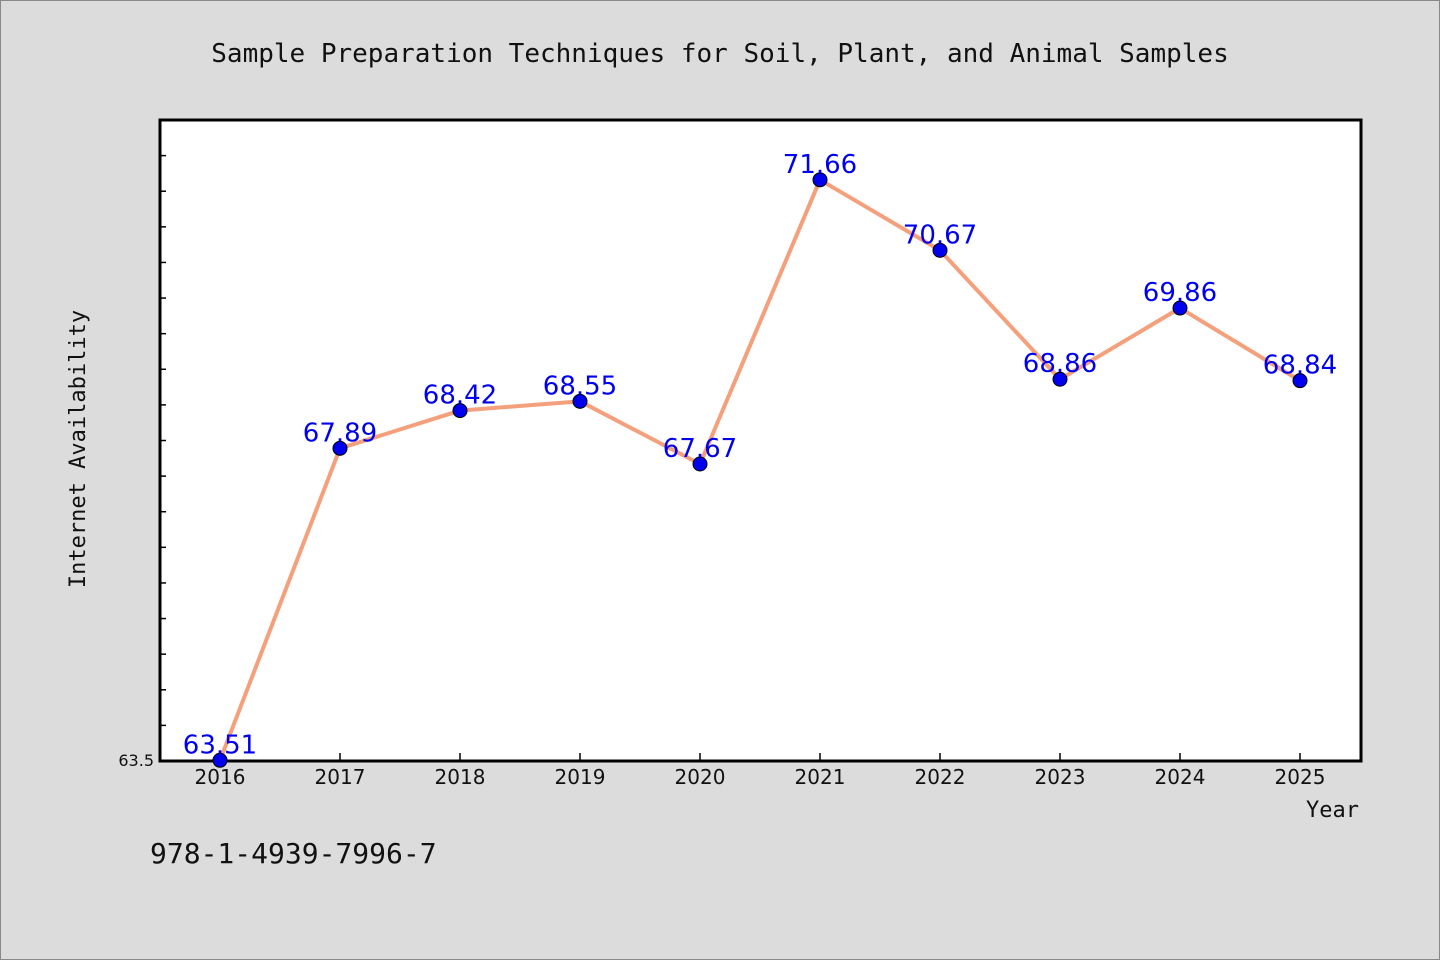 The width and height of the screenshot is (1440, 960). I want to click on x-tick-label: 2021, so click(820, 777).